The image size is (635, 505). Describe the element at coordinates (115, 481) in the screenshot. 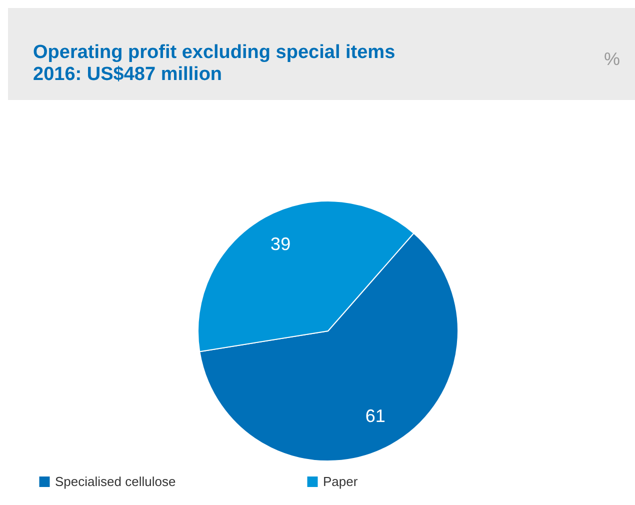

I see `legend-label: Specialised cellulose` at that location.